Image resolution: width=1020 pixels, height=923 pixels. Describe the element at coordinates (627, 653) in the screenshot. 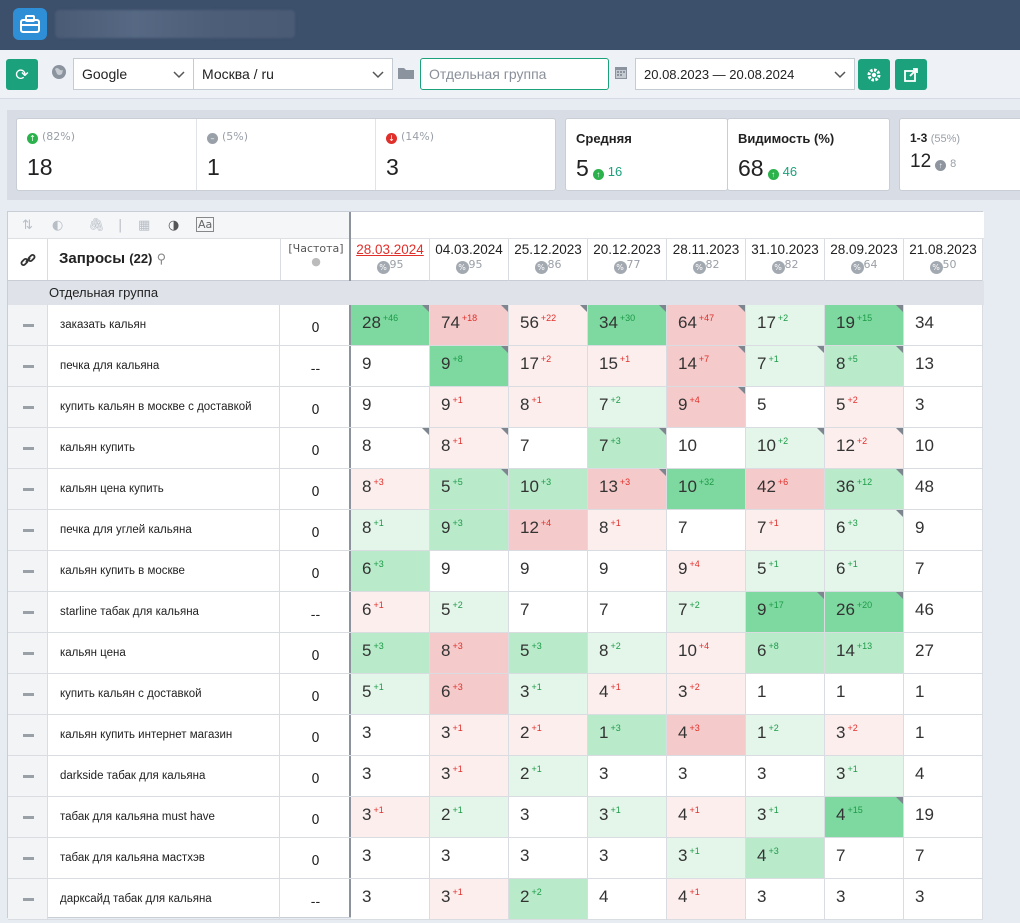

I see `position-cell: 8 +2` at that location.